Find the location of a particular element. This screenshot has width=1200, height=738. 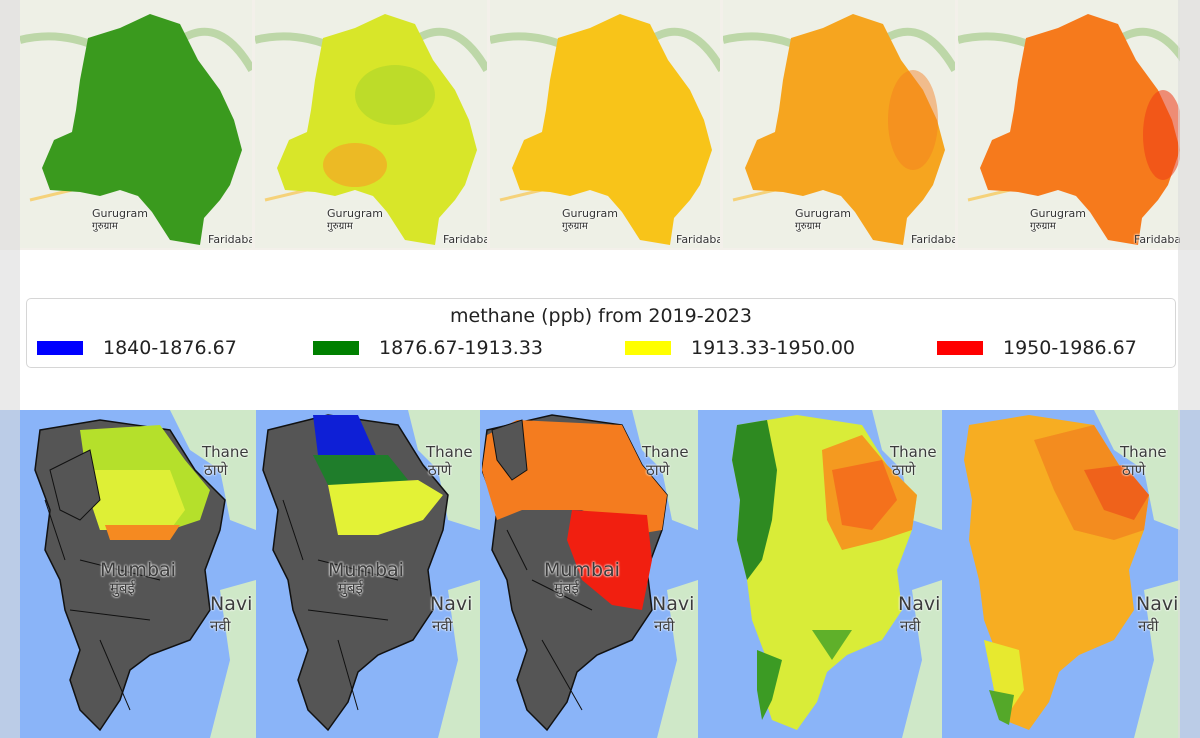

mumbai-map-panel-3: Thane ठाणे Mumbai मुंबई Navi नवी is located at coordinates (590, 574).